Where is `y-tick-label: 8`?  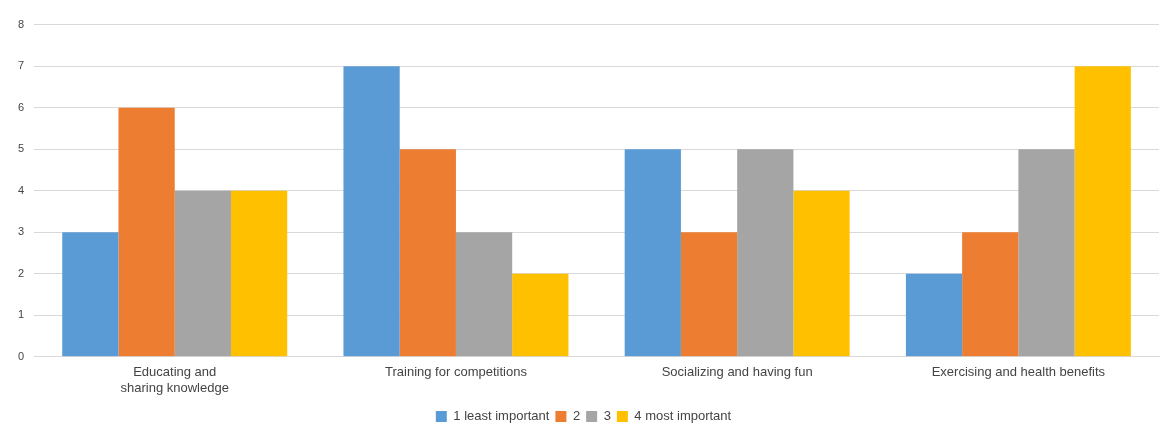 y-tick-label: 8 is located at coordinates (21, 23).